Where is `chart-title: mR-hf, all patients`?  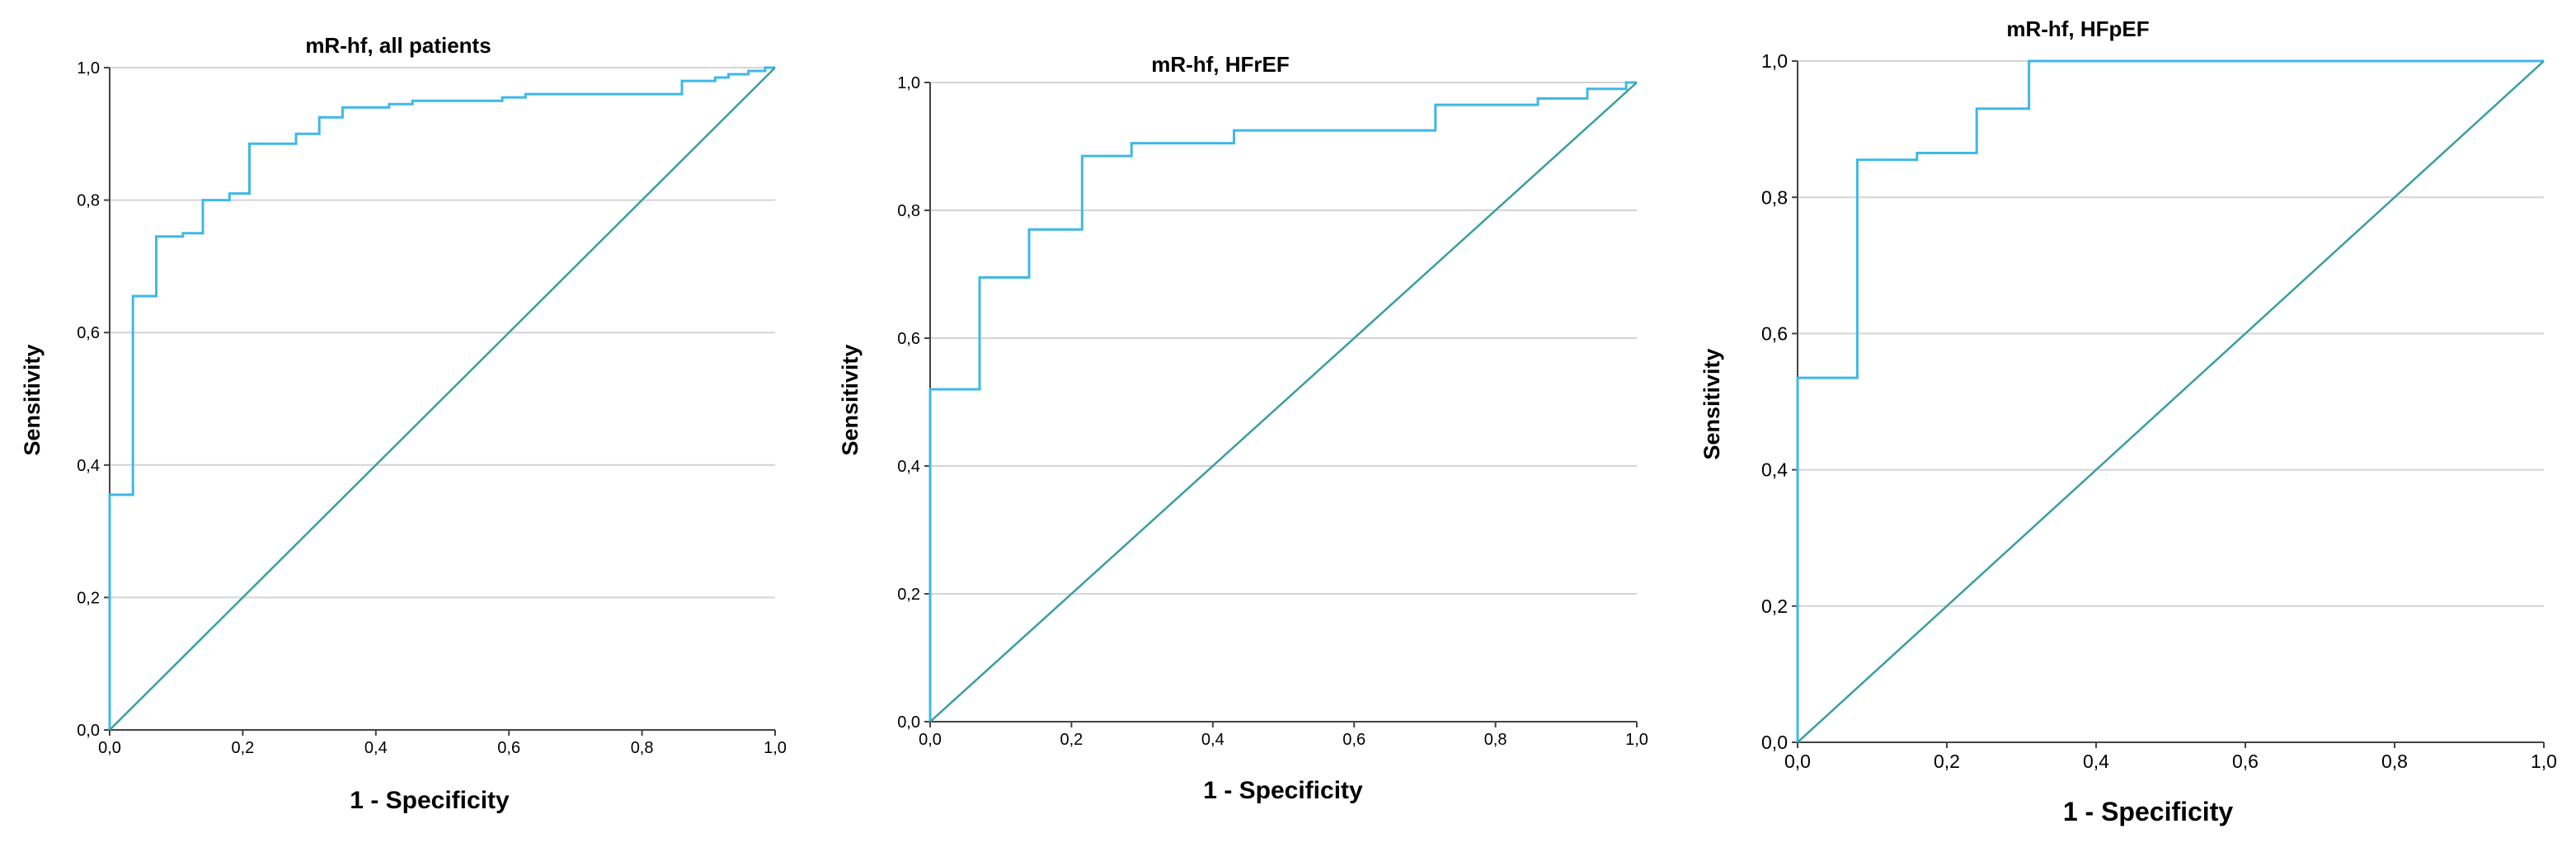 chart-title: mR-hf, all patients is located at coordinates (398, 45).